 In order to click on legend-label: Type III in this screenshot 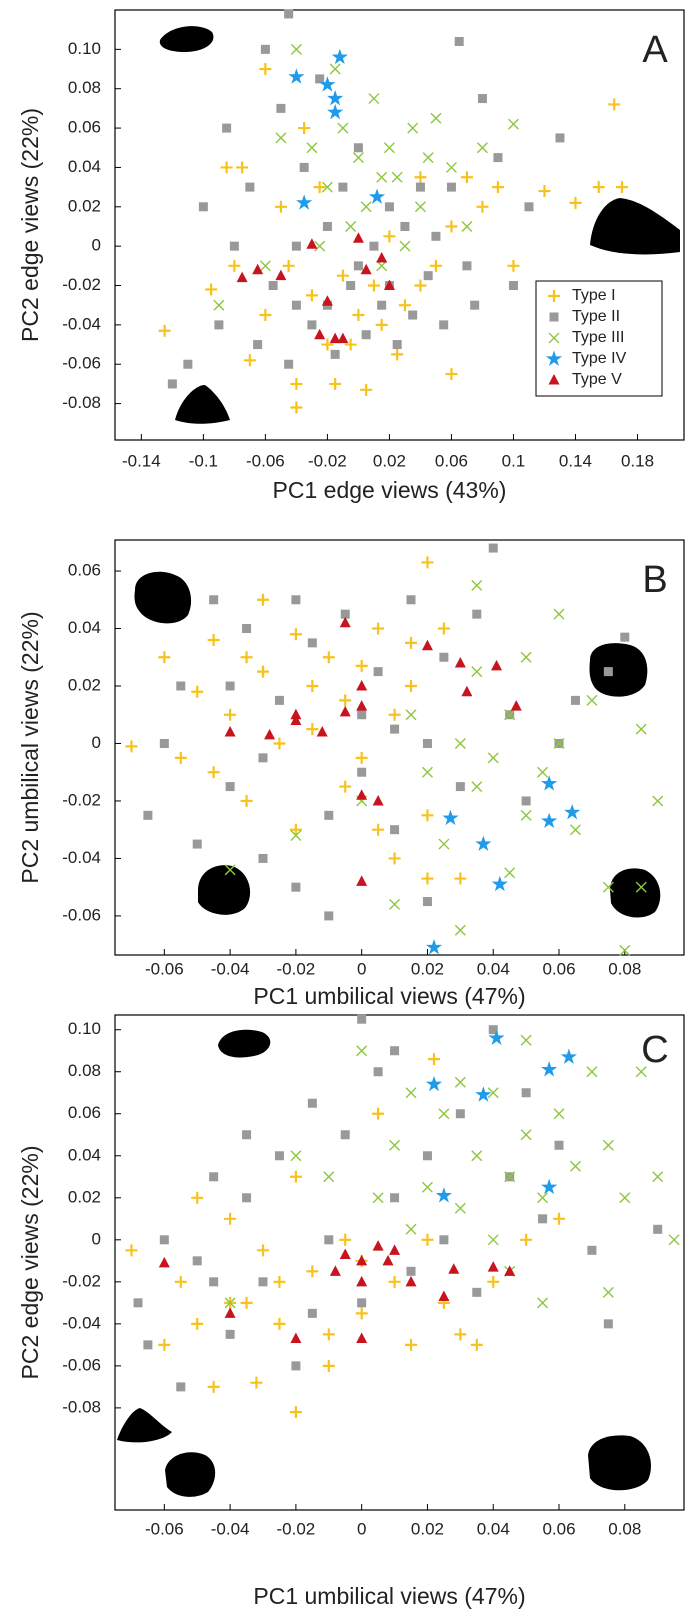, I will do `click(598, 337)`.